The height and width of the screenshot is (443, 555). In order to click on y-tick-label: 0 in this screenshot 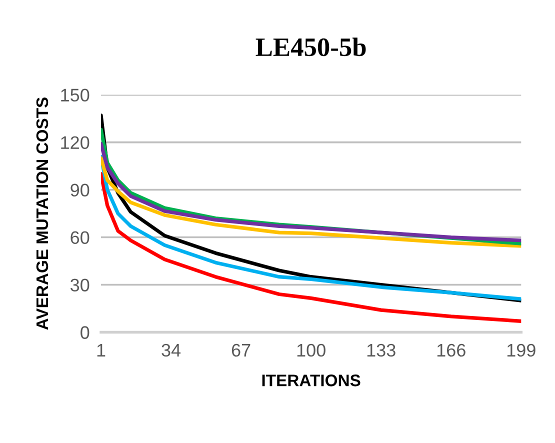, I will do `click(85, 332)`.